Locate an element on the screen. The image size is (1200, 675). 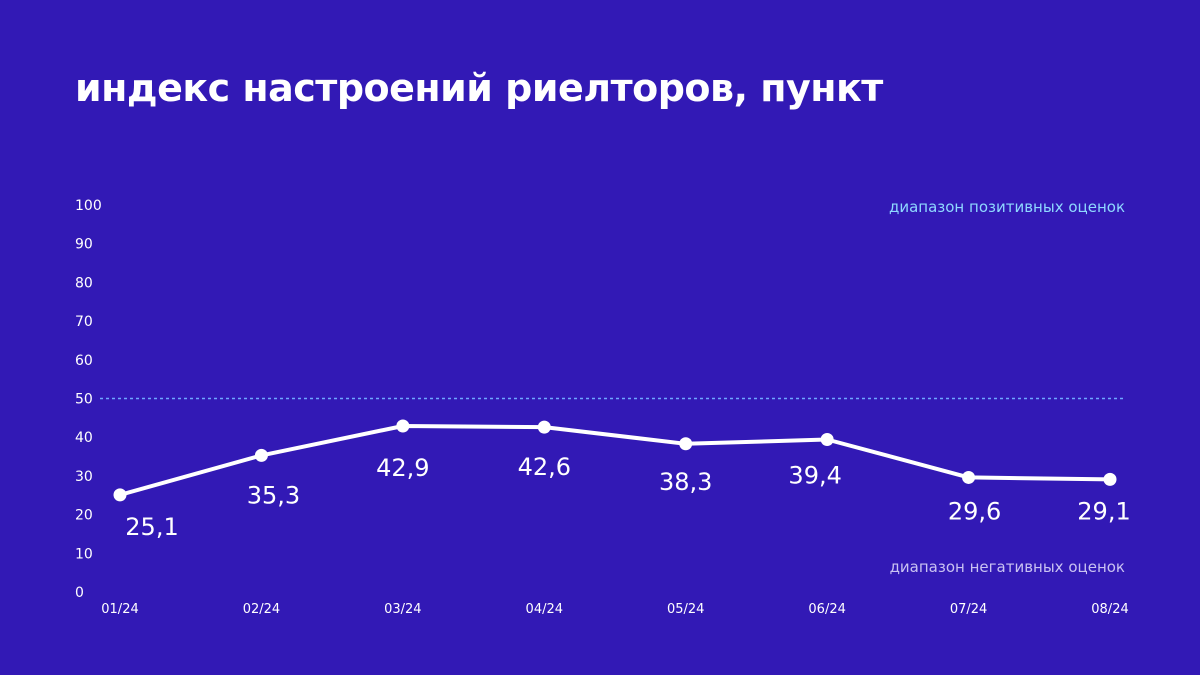
data-labels: 25,1 35,3 42,9 42,6 38,3 39,4 29,6 29,1 is located at coordinates (627, 497).